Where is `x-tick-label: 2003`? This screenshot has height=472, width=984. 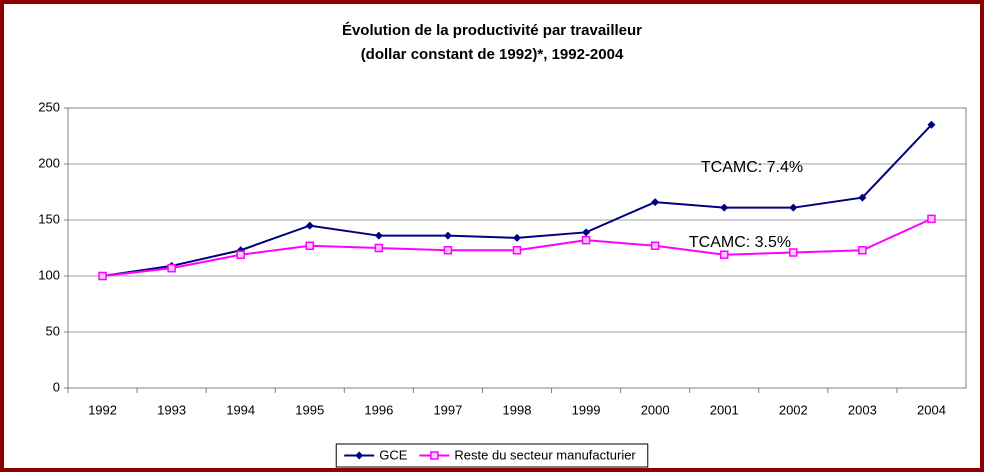
x-tick-label: 2003 is located at coordinates (862, 409).